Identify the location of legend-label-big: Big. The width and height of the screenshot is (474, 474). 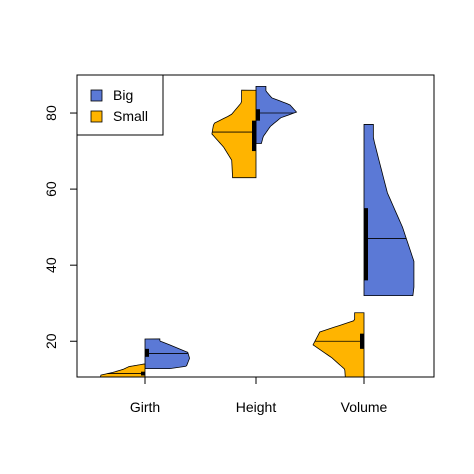
(123, 95).